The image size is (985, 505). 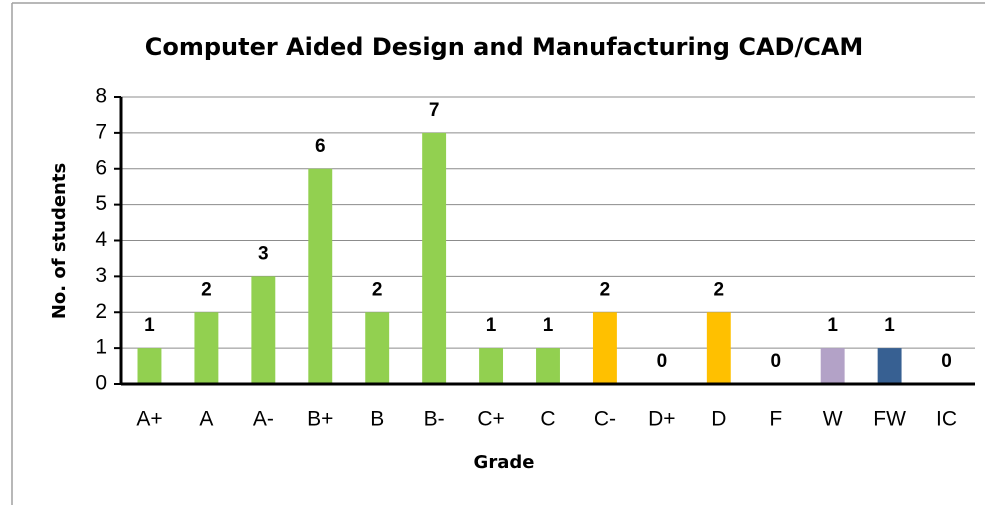 I want to click on y-tick-label: 0, so click(x=101, y=383).